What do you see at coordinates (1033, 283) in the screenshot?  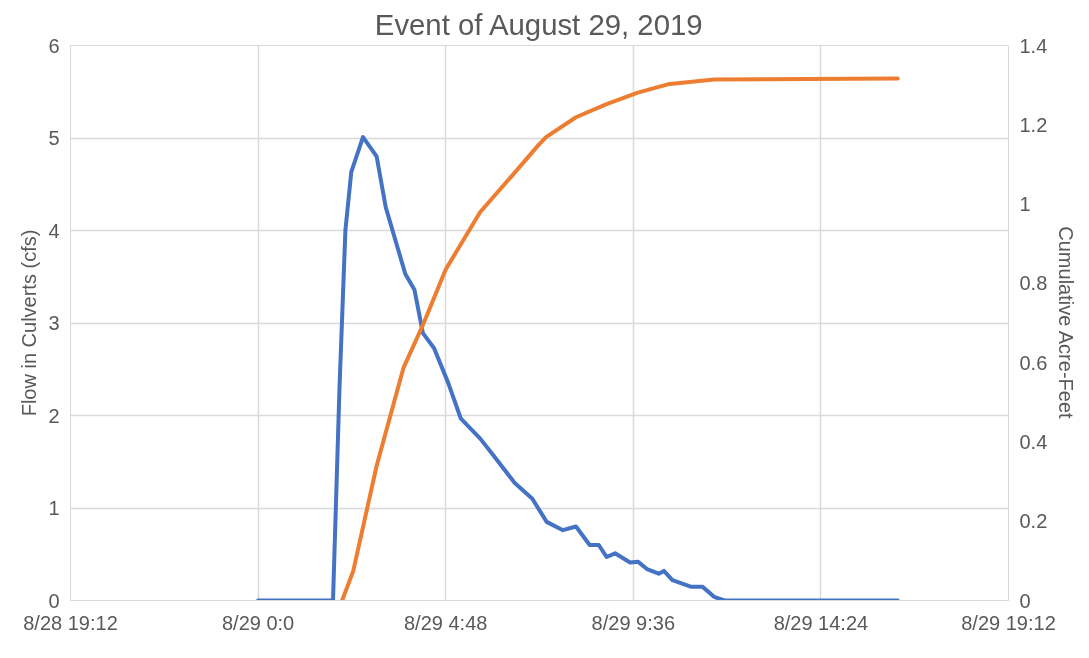 I see `y2-tick-label: 0.8` at bounding box center [1033, 283].